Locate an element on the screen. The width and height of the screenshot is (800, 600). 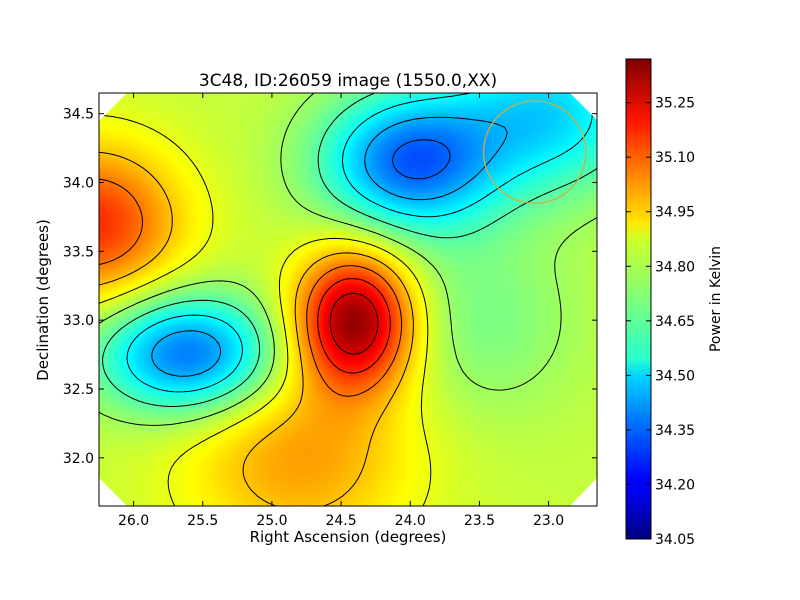
corner-mask-tr is located at coordinates (583, 106).